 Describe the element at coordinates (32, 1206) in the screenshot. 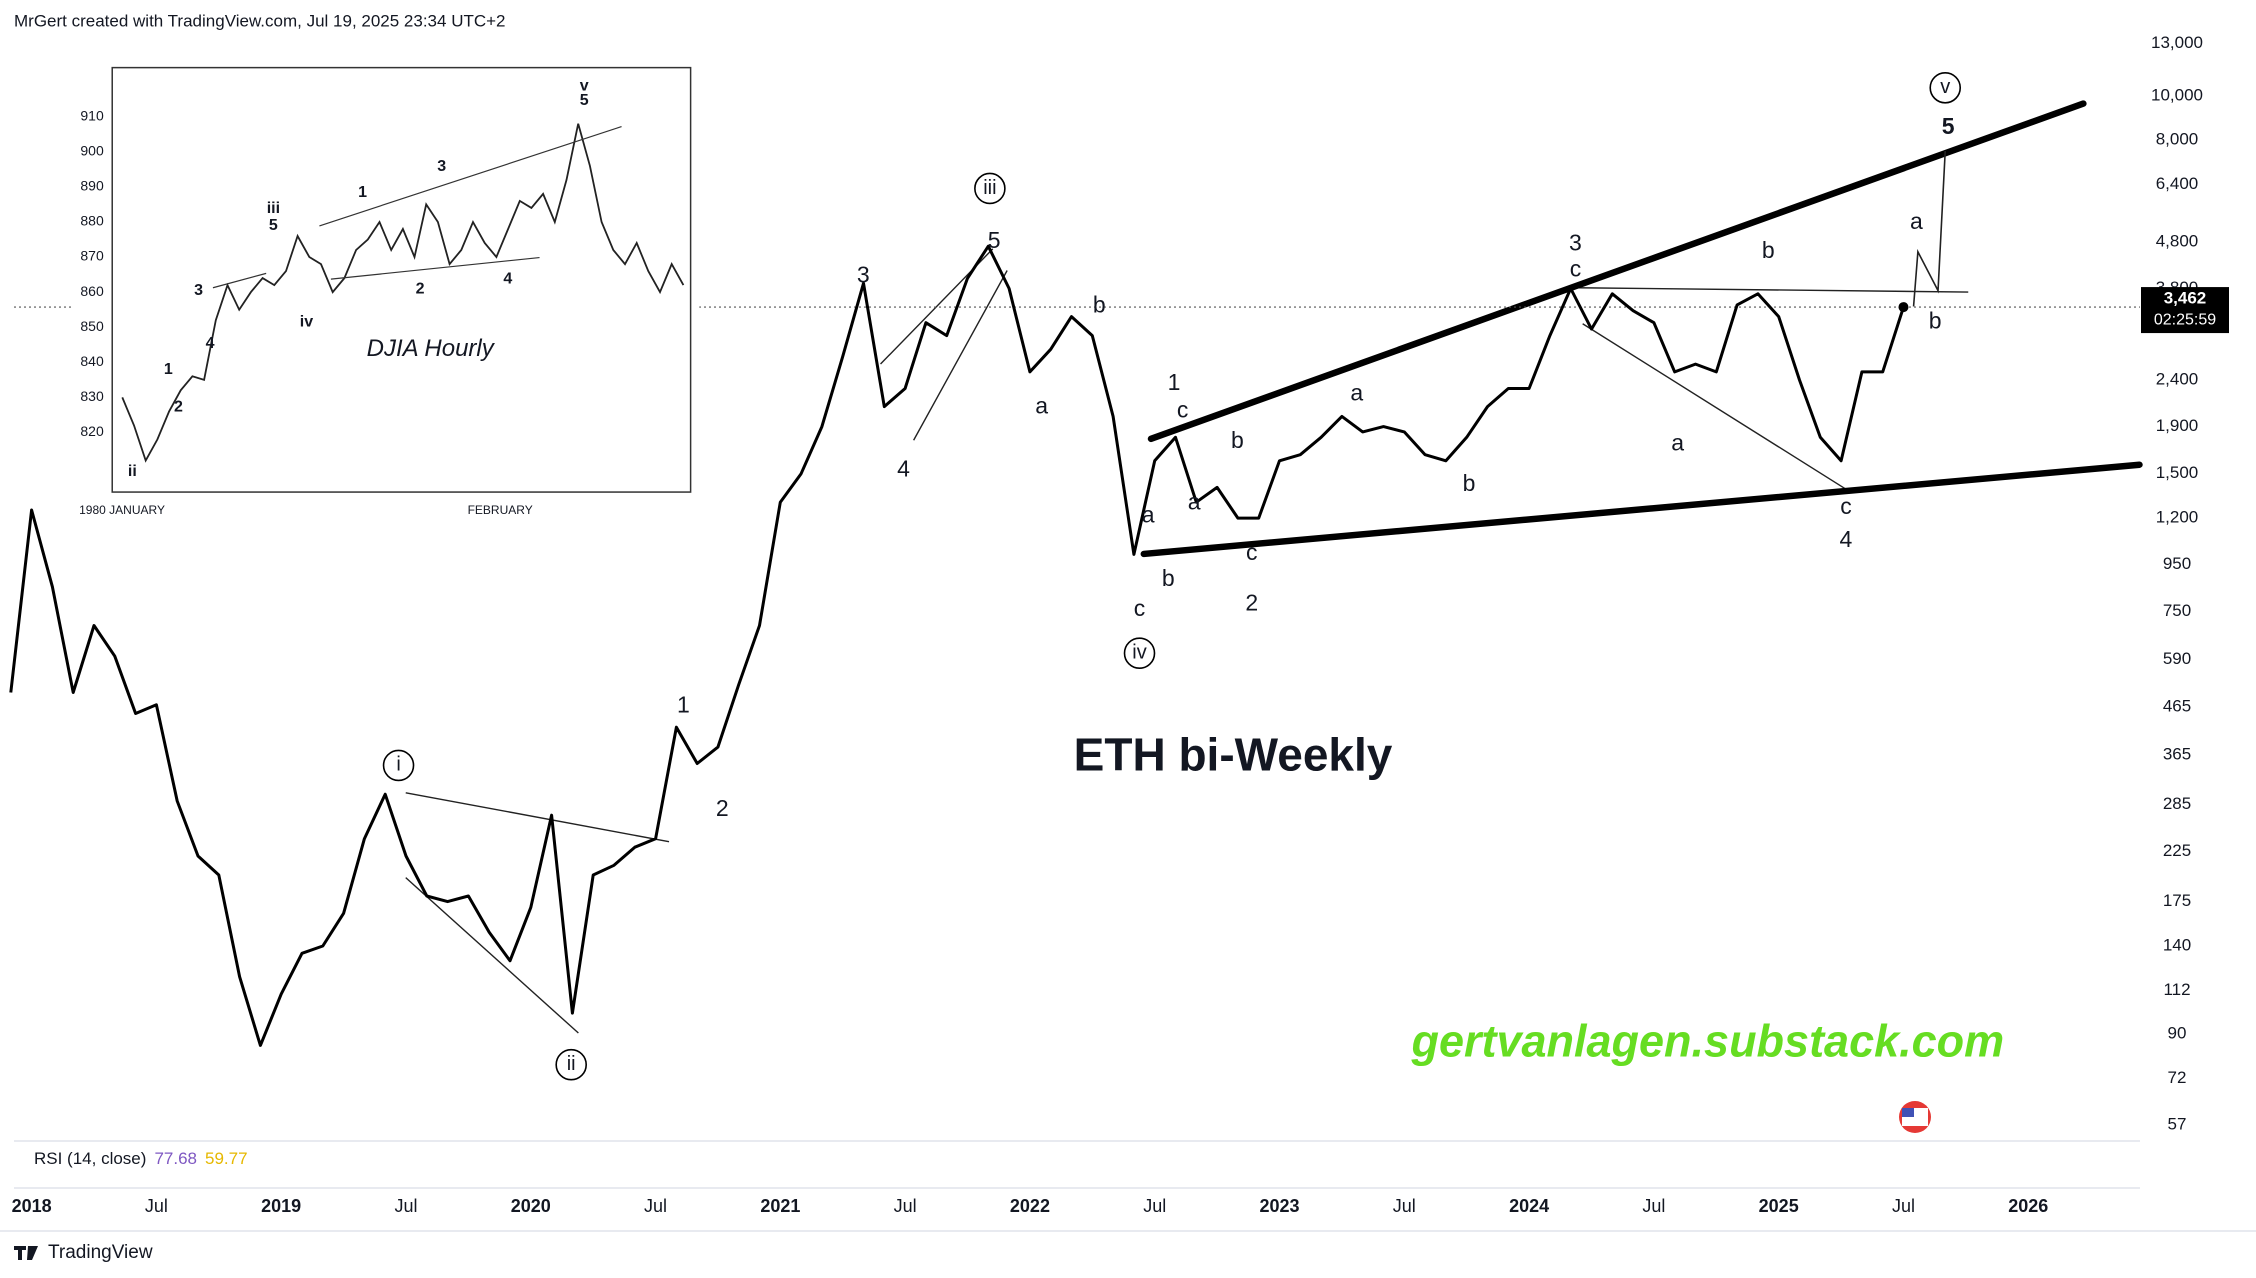

I see `x-tick-label: 2018` at that location.